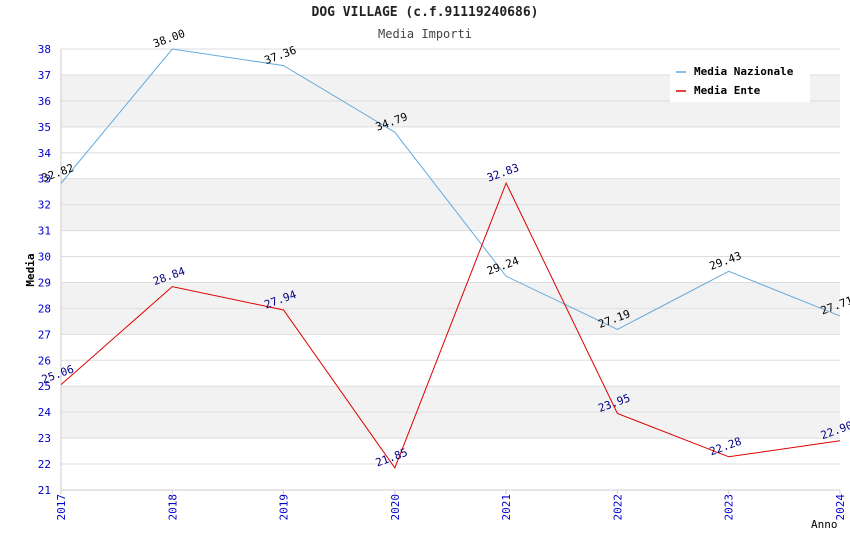 This screenshot has height=550, width=850. What do you see at coordinates (744, 71) in the screenshot?
I see `legend-label-nazionale: Media Nazionale` at bounding box center [744, 71].